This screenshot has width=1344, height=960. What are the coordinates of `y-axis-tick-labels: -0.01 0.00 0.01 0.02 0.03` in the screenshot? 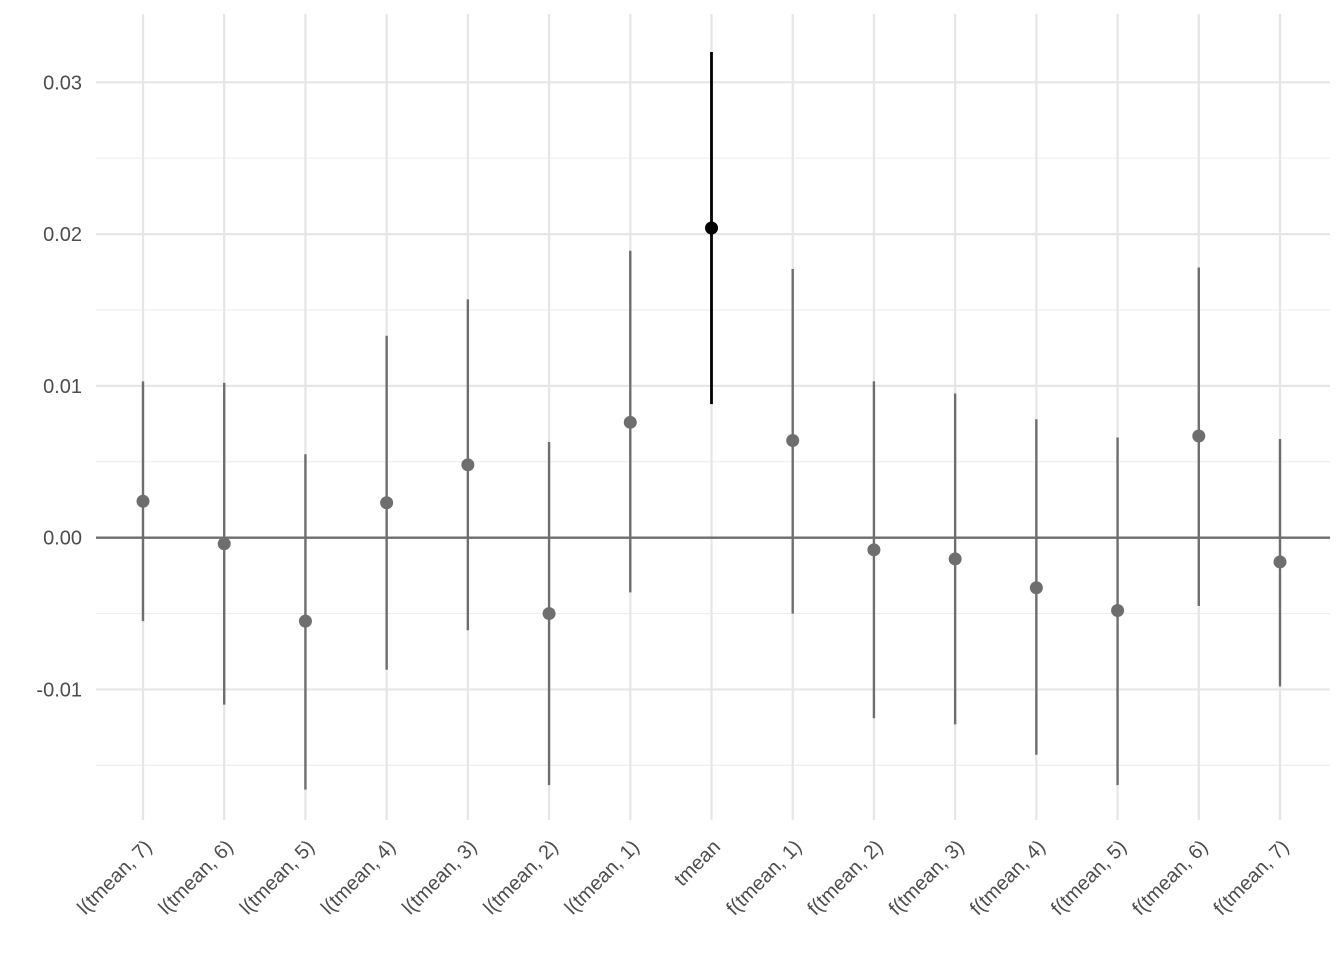 It's located at (59, 386).